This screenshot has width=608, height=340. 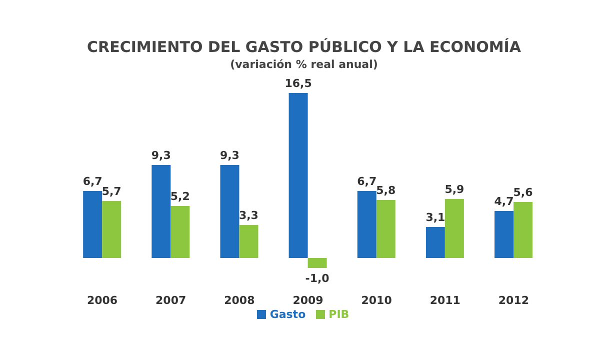 What do you see at coordinates (386, 190) in the screenshot?
I see `data-label: 5,8` at bounding box center [386, 190].